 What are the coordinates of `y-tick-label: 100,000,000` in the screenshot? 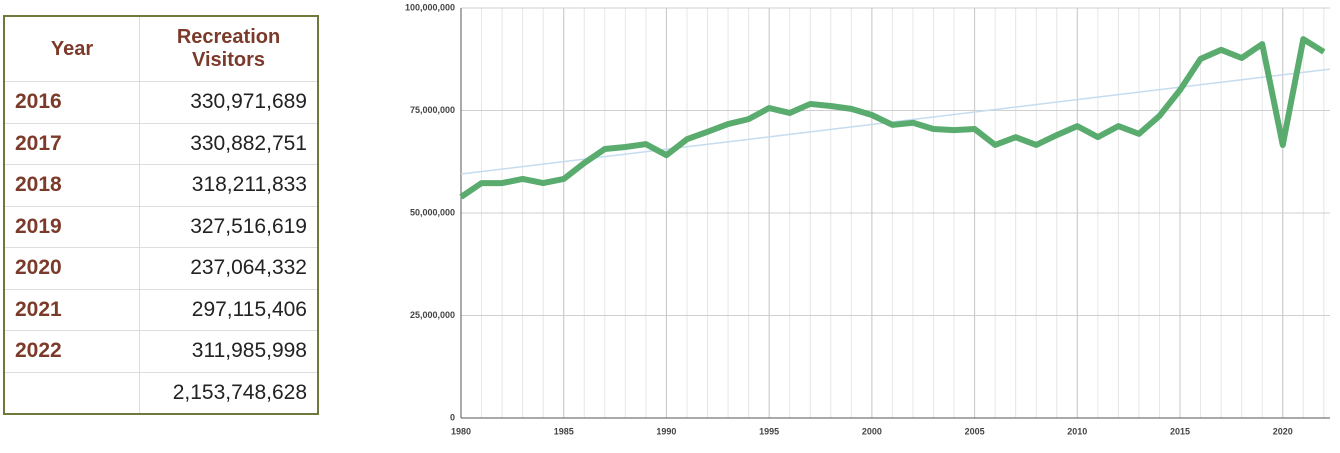 It's located at (430, 7).